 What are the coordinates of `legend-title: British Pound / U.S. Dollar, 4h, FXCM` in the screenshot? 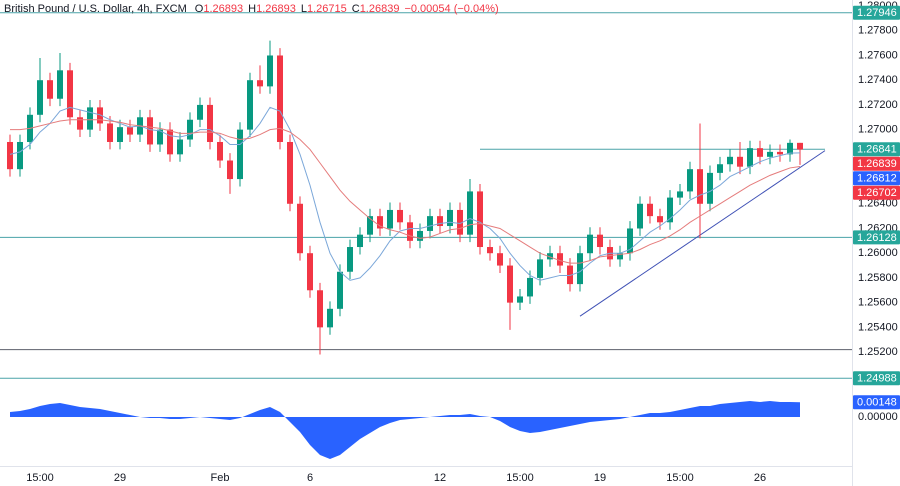 It's located at (95, 9).